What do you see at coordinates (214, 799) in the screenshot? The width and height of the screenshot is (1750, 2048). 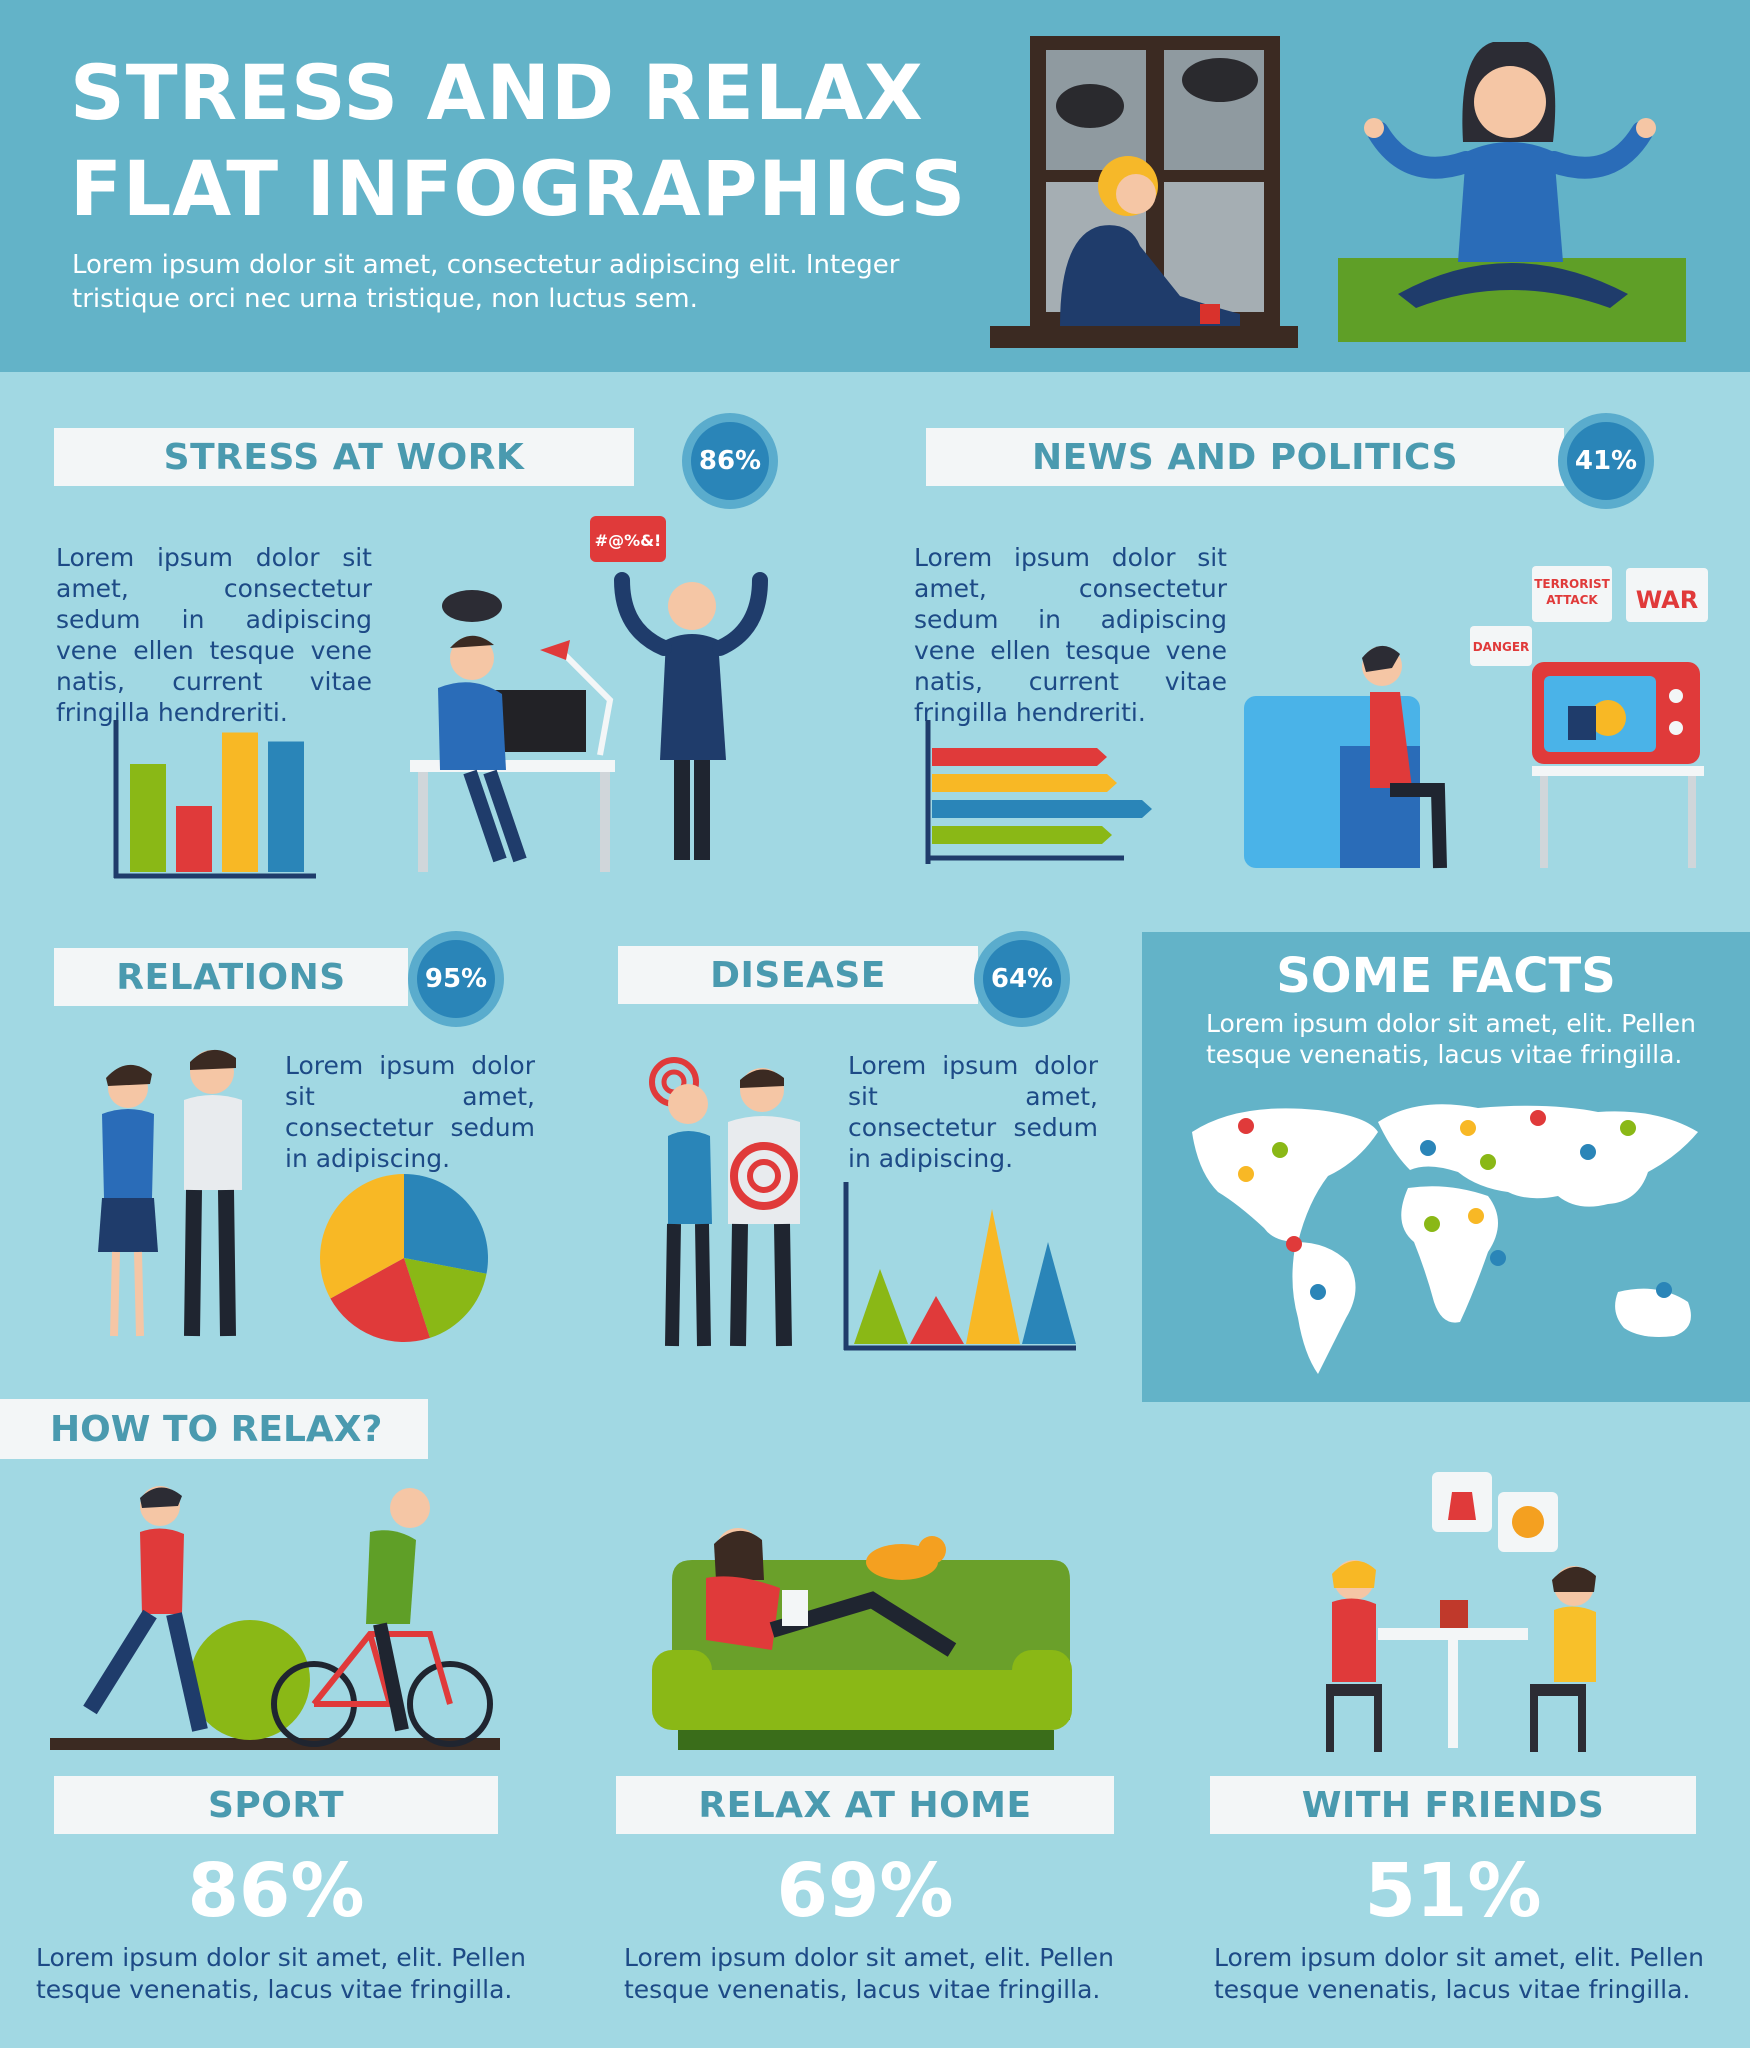 I see `stress-at-work-bar-chart` at bounding box center [214, 799].